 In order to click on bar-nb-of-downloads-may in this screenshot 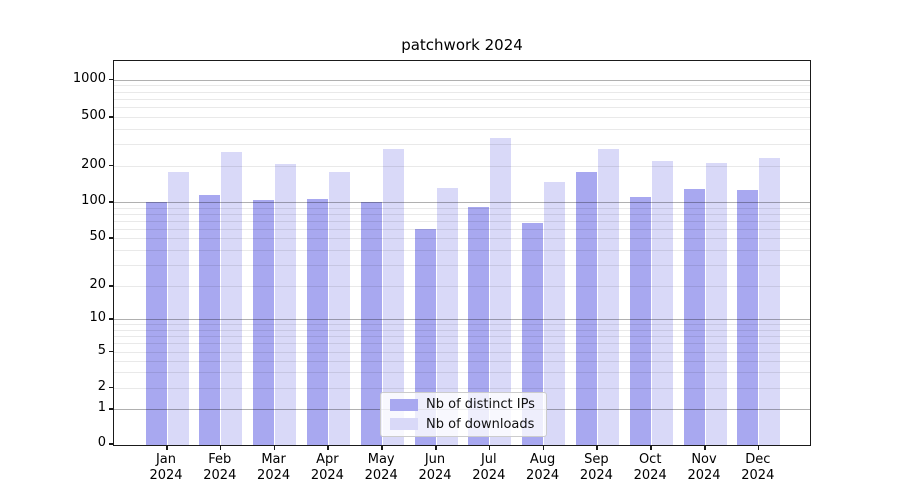, I will do `click(393, 297)`.